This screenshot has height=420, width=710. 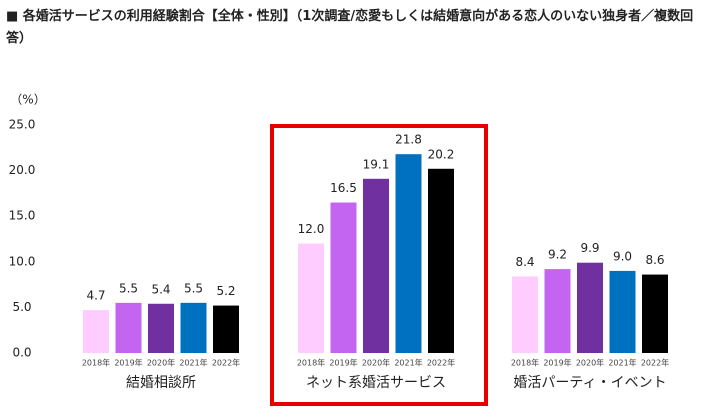 What do you see at coordinates (160, 289) in the screenshot?
I see `value-label: 5.4` at bounding box center [160, 289].